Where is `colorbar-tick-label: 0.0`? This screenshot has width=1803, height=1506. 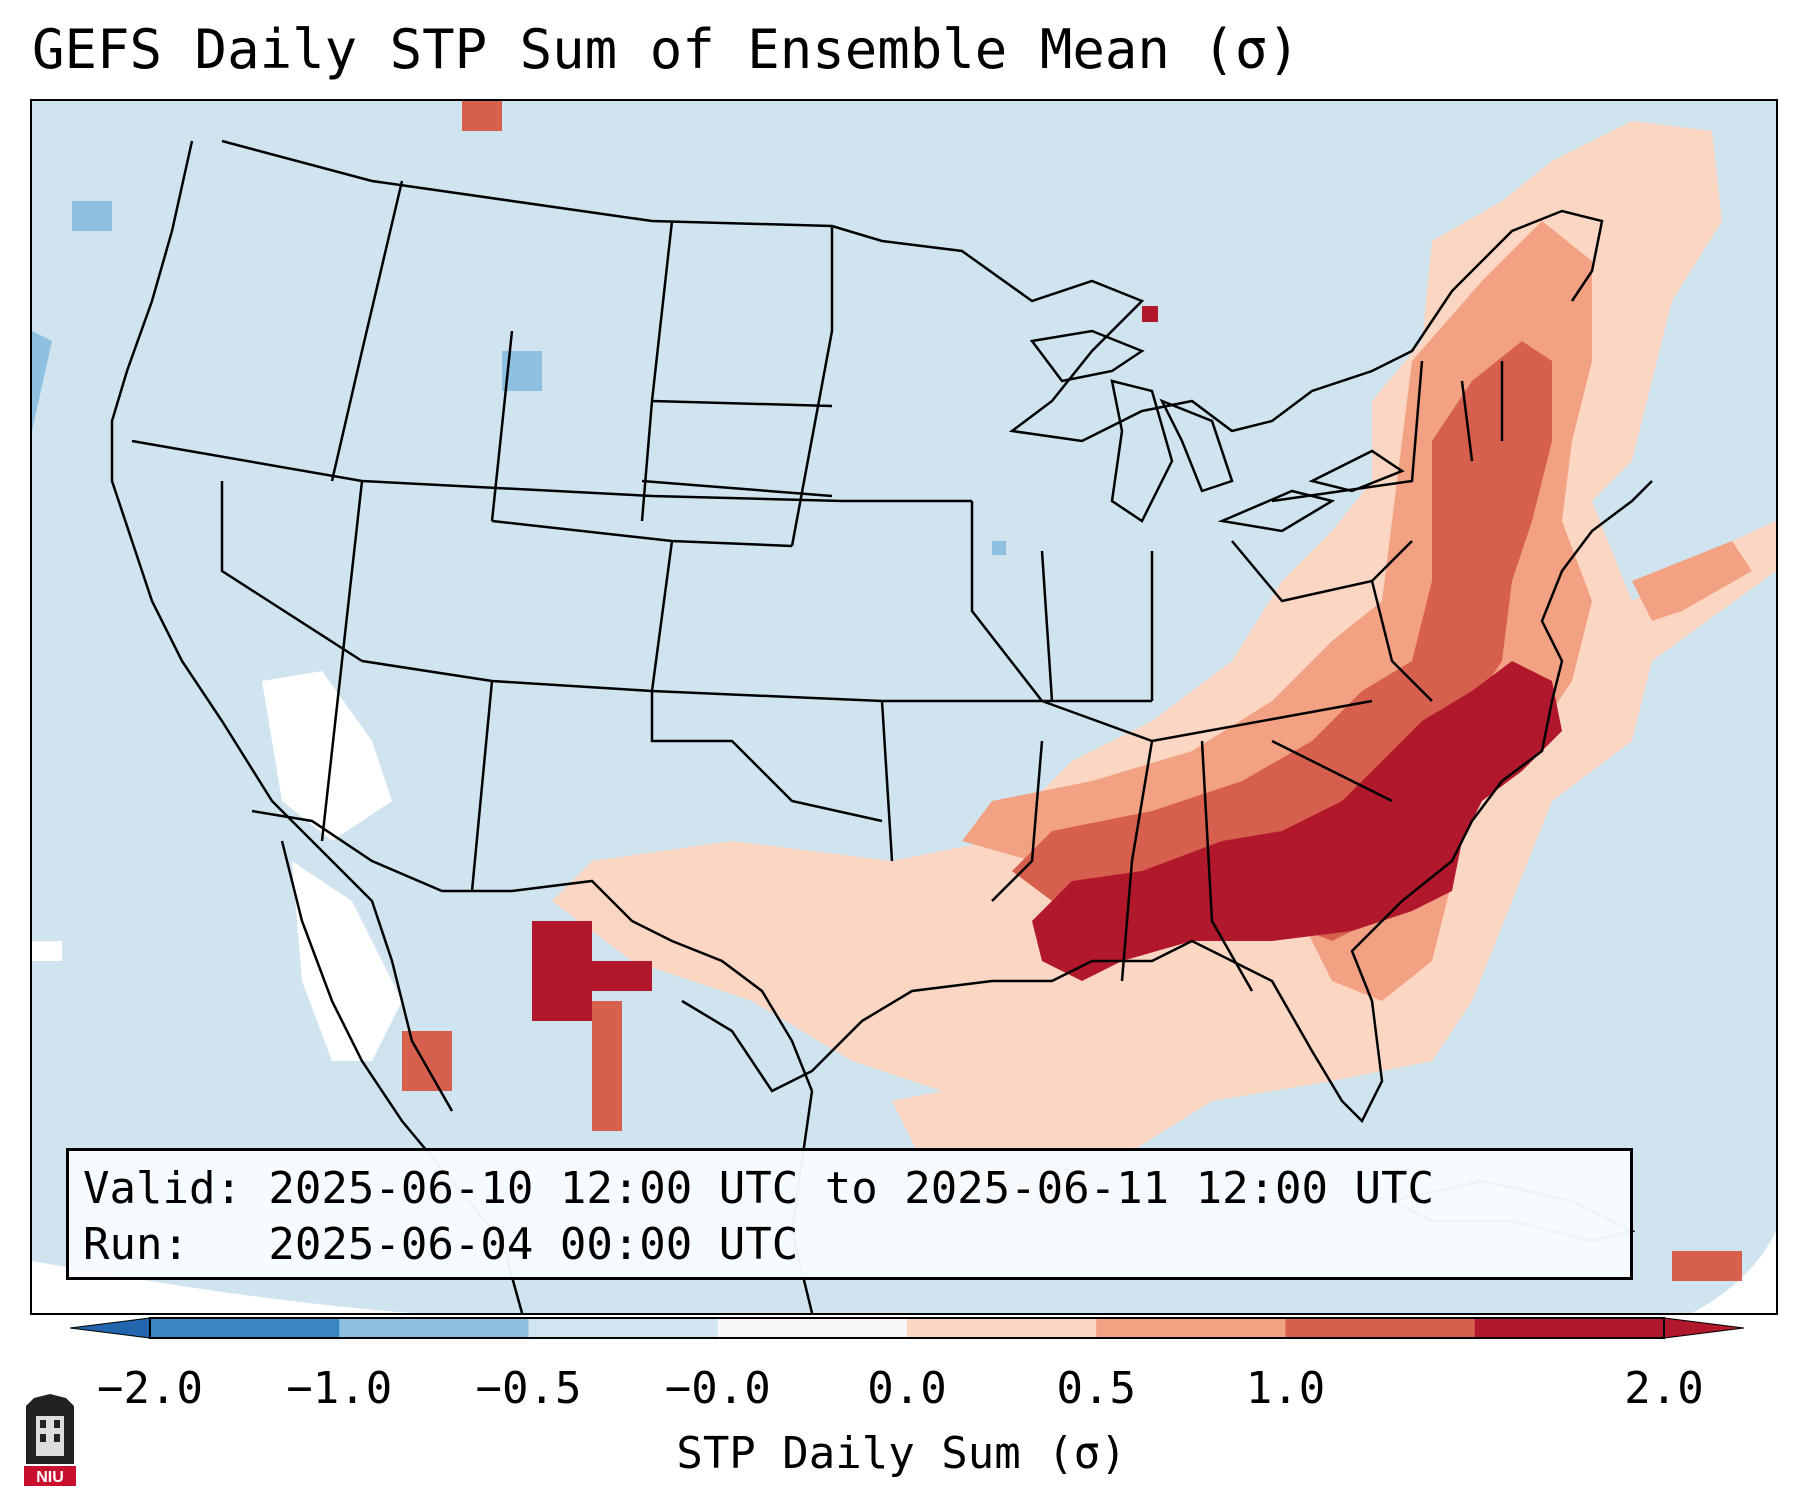
colorbar-tick-label: 0.0 is located at coordinates (907, 1388).